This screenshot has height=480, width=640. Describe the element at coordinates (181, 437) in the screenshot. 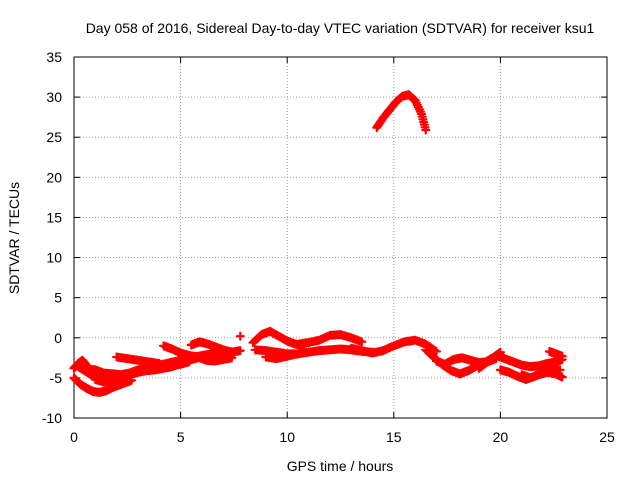

I see `x-tick-label: 5` at that location.